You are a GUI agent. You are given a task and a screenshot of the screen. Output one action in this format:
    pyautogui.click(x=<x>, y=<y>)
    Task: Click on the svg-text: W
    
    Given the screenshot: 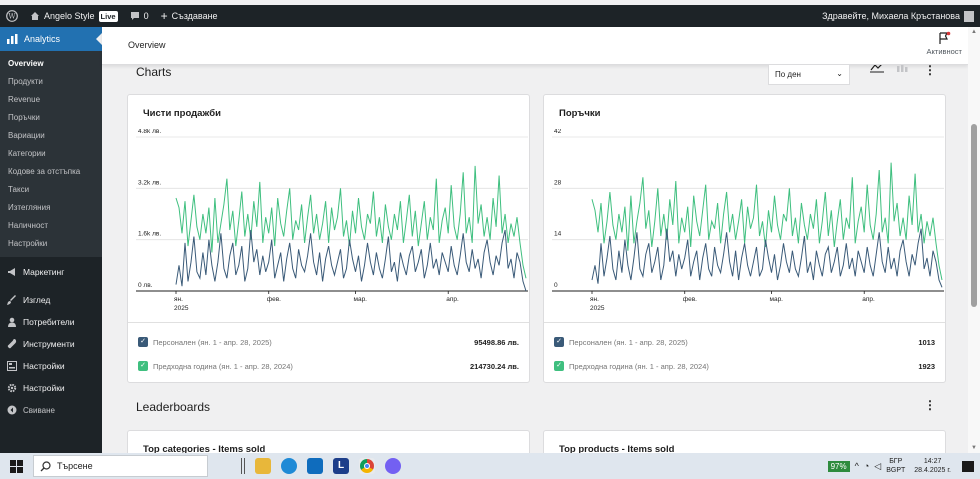 What is the action you would take?
    pyautogui.click(x=12, y=17)
    